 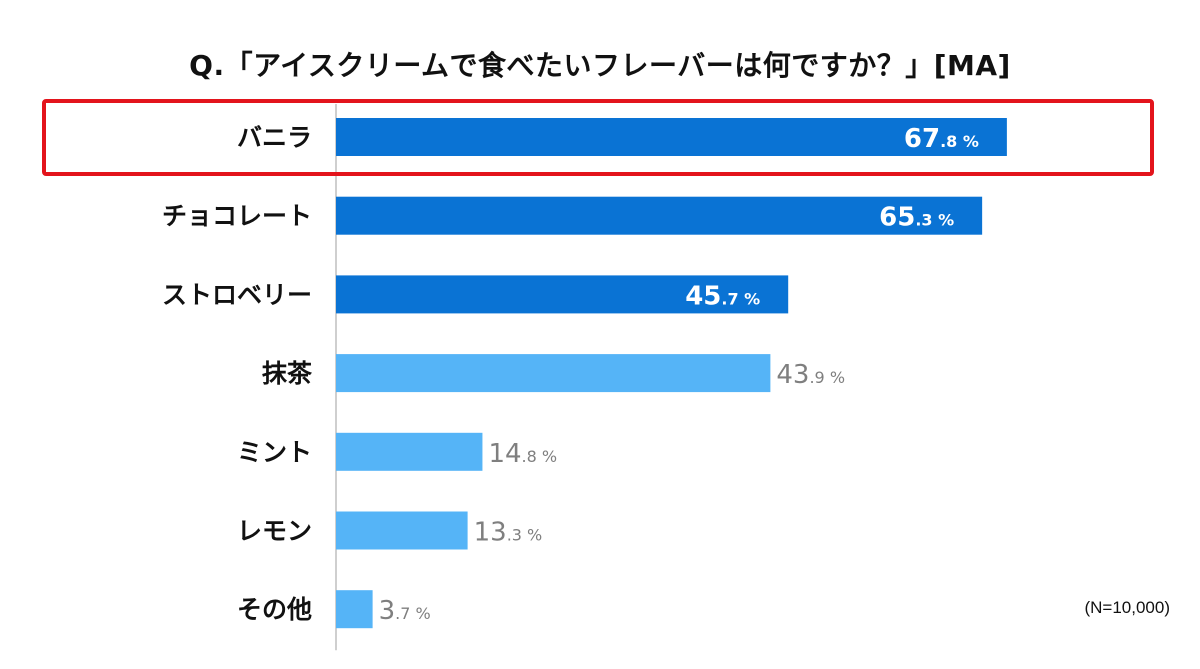 What do you see at coordinates (274, 137) in the screenshot?
I see `category-label: バニラ` at bounding box center [274, 137].